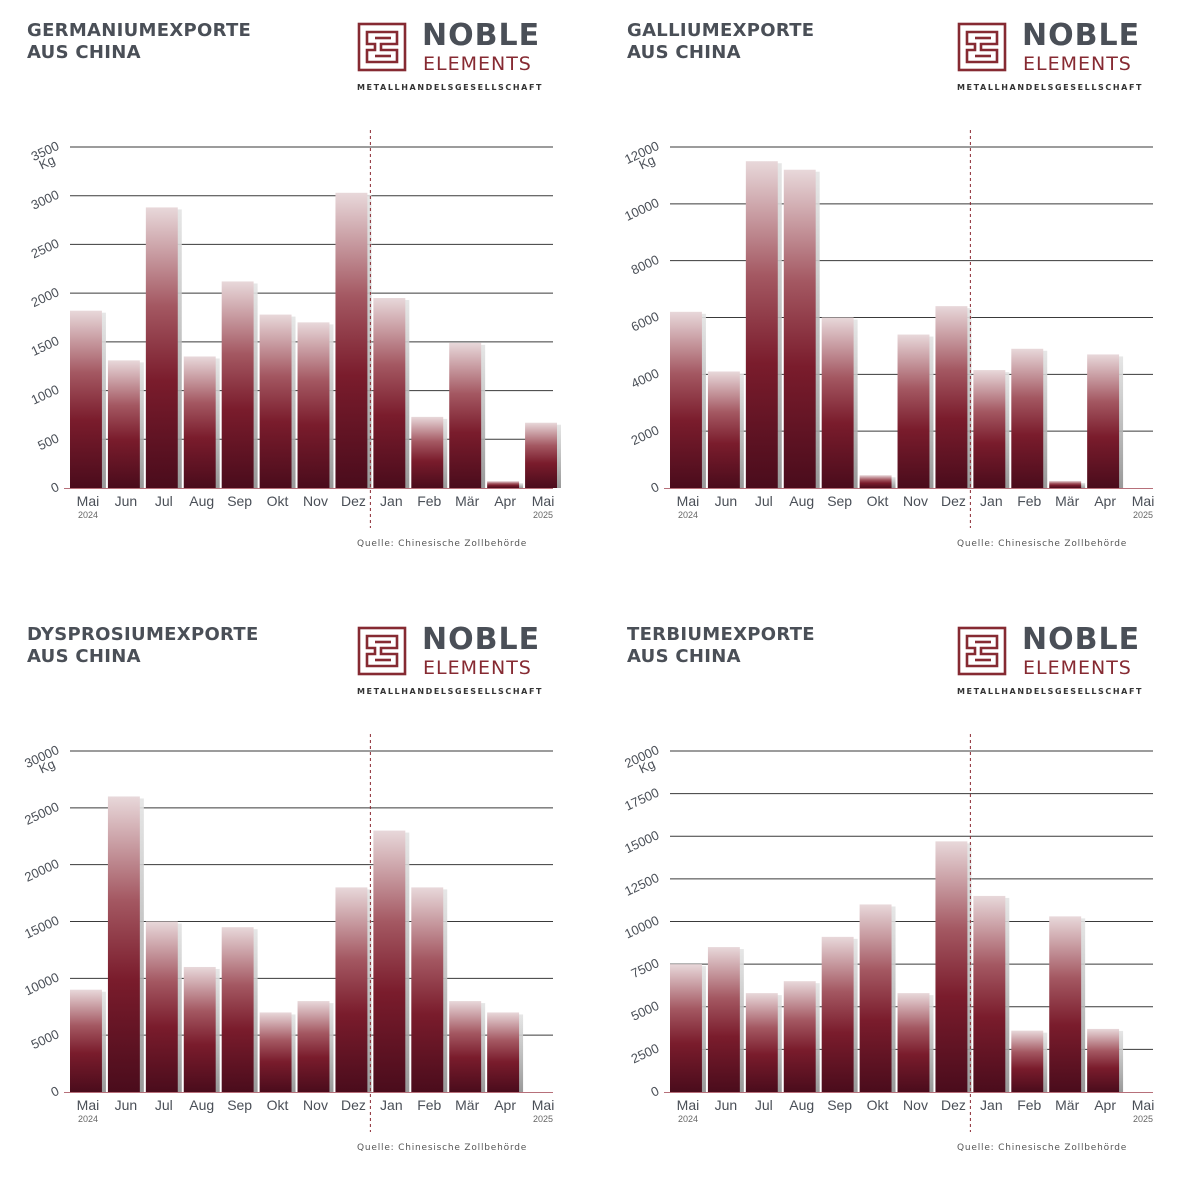  What do you see at coordinates (645, 322) in the screenshot?
I see `y-tick-label: 6000` at bounding box center [645, 322].